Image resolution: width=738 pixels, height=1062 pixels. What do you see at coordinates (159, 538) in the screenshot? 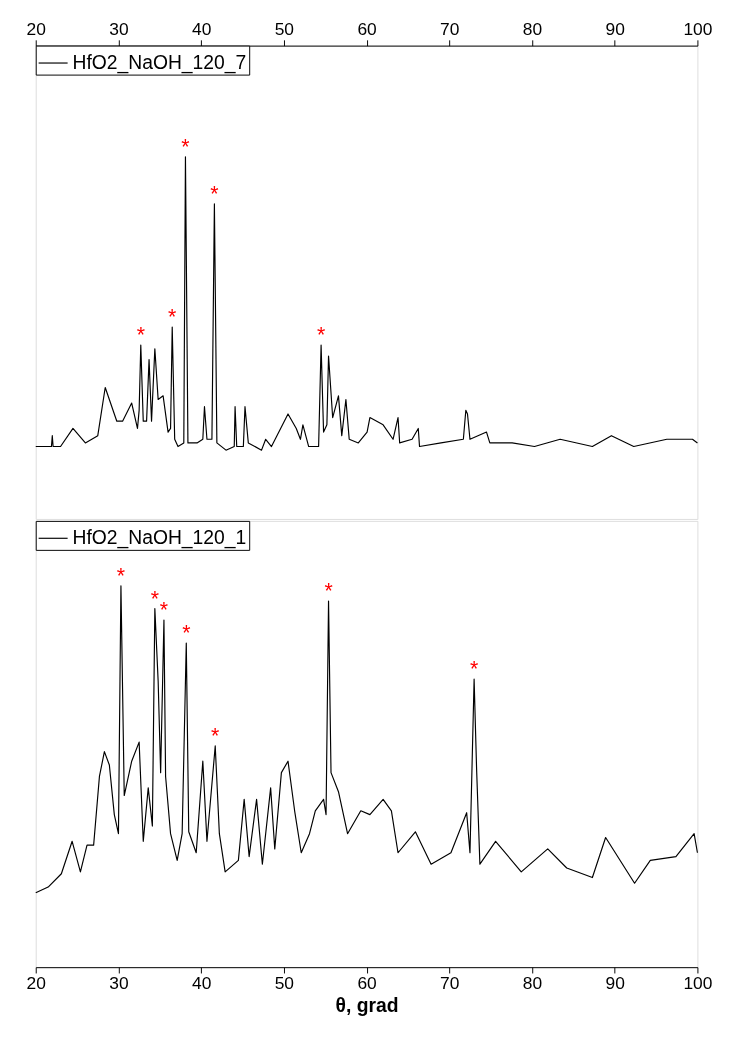
I see `legend-label: HfO2_NaOH_120_1` at bounding box center [159, 538].